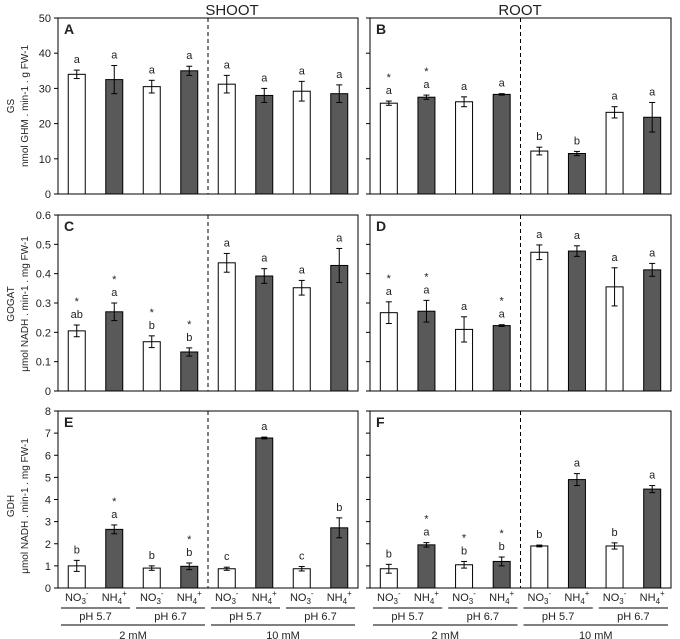  I want to click on conc-group-label-0-0: 2 mM, so click(133, 634).